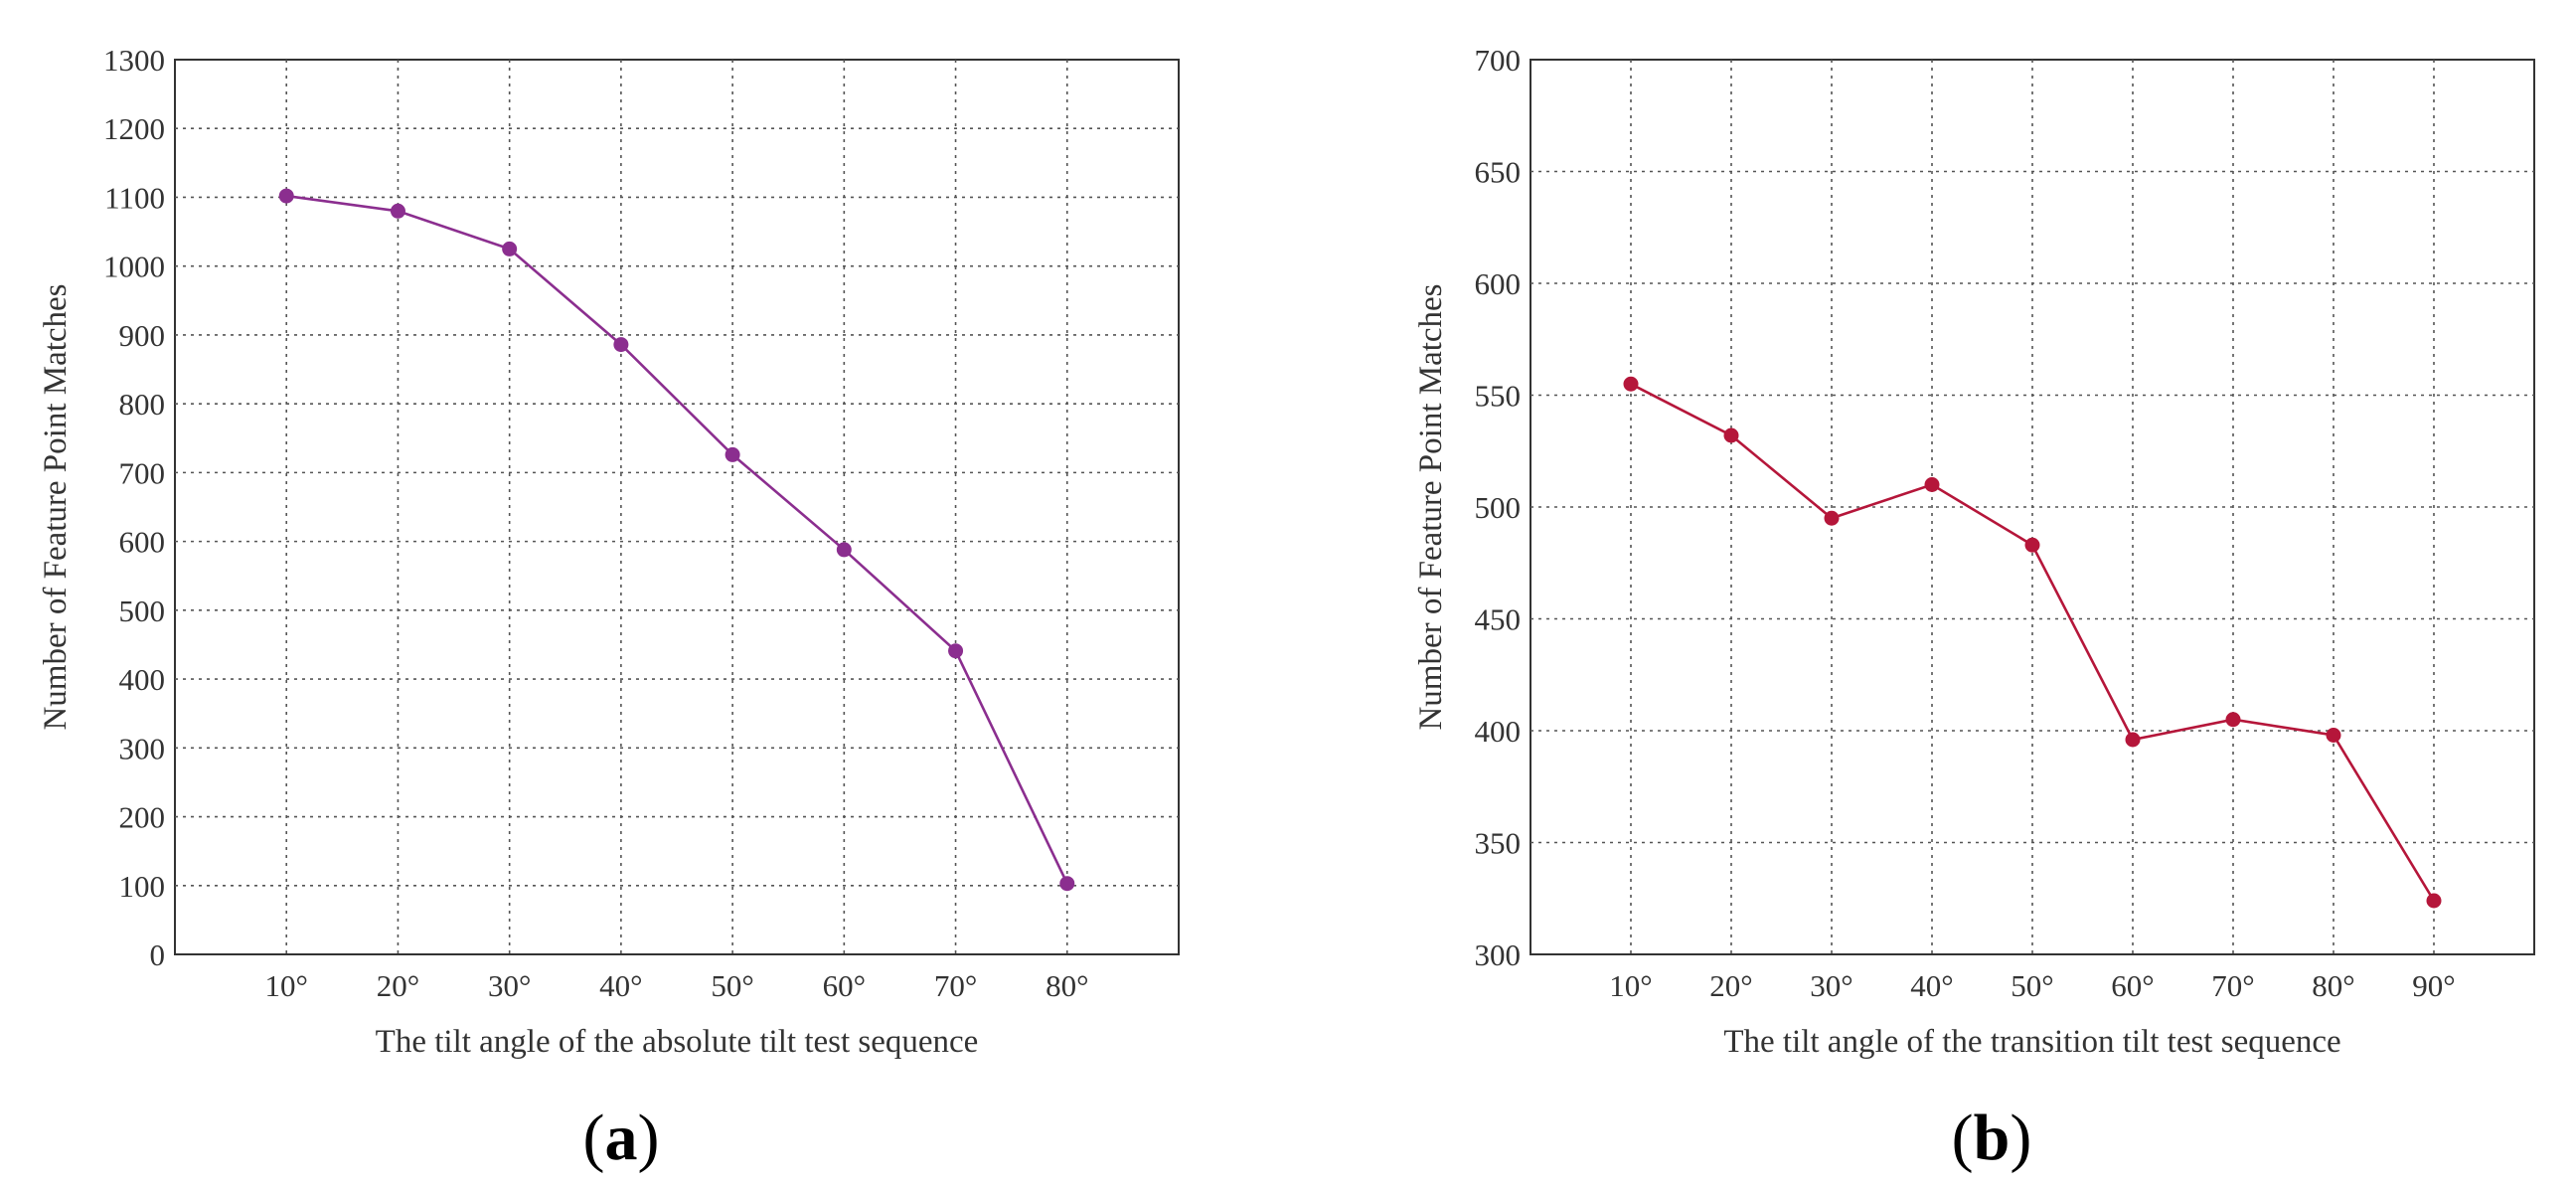 This screenshot has height=1189, width=2576. What do you see at coordinates (134, 60) in the screenshot?
I see `y-tick-label: 1300` at bounding box center [134, 60].